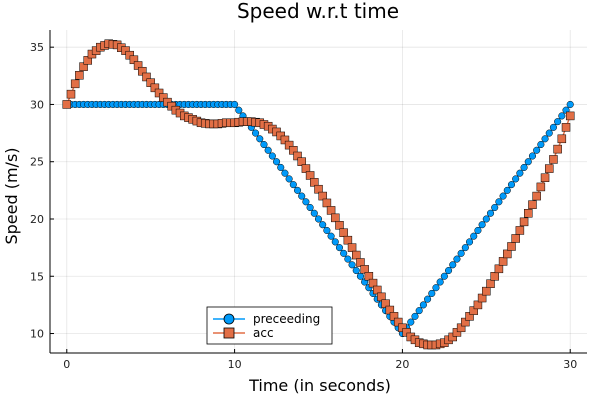  What do you see at coordinates (286, 319) in the screenshot?
I see `legend-label-preceeding: preceeding` at bounding box center [286, 319].